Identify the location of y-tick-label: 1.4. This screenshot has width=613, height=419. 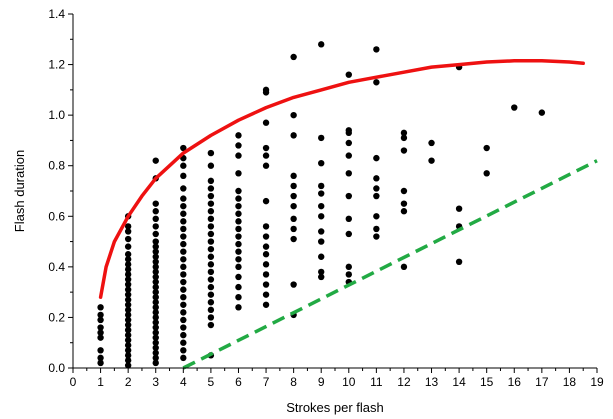
(56, 14).